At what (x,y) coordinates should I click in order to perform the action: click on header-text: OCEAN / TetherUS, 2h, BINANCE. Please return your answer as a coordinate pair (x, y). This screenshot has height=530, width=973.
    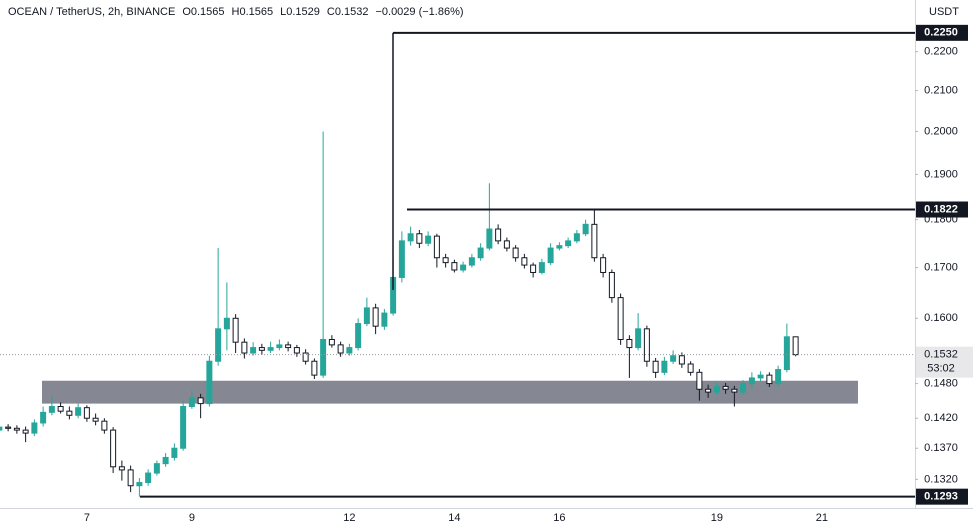
    Looking at the image, I should click on (91, 12).